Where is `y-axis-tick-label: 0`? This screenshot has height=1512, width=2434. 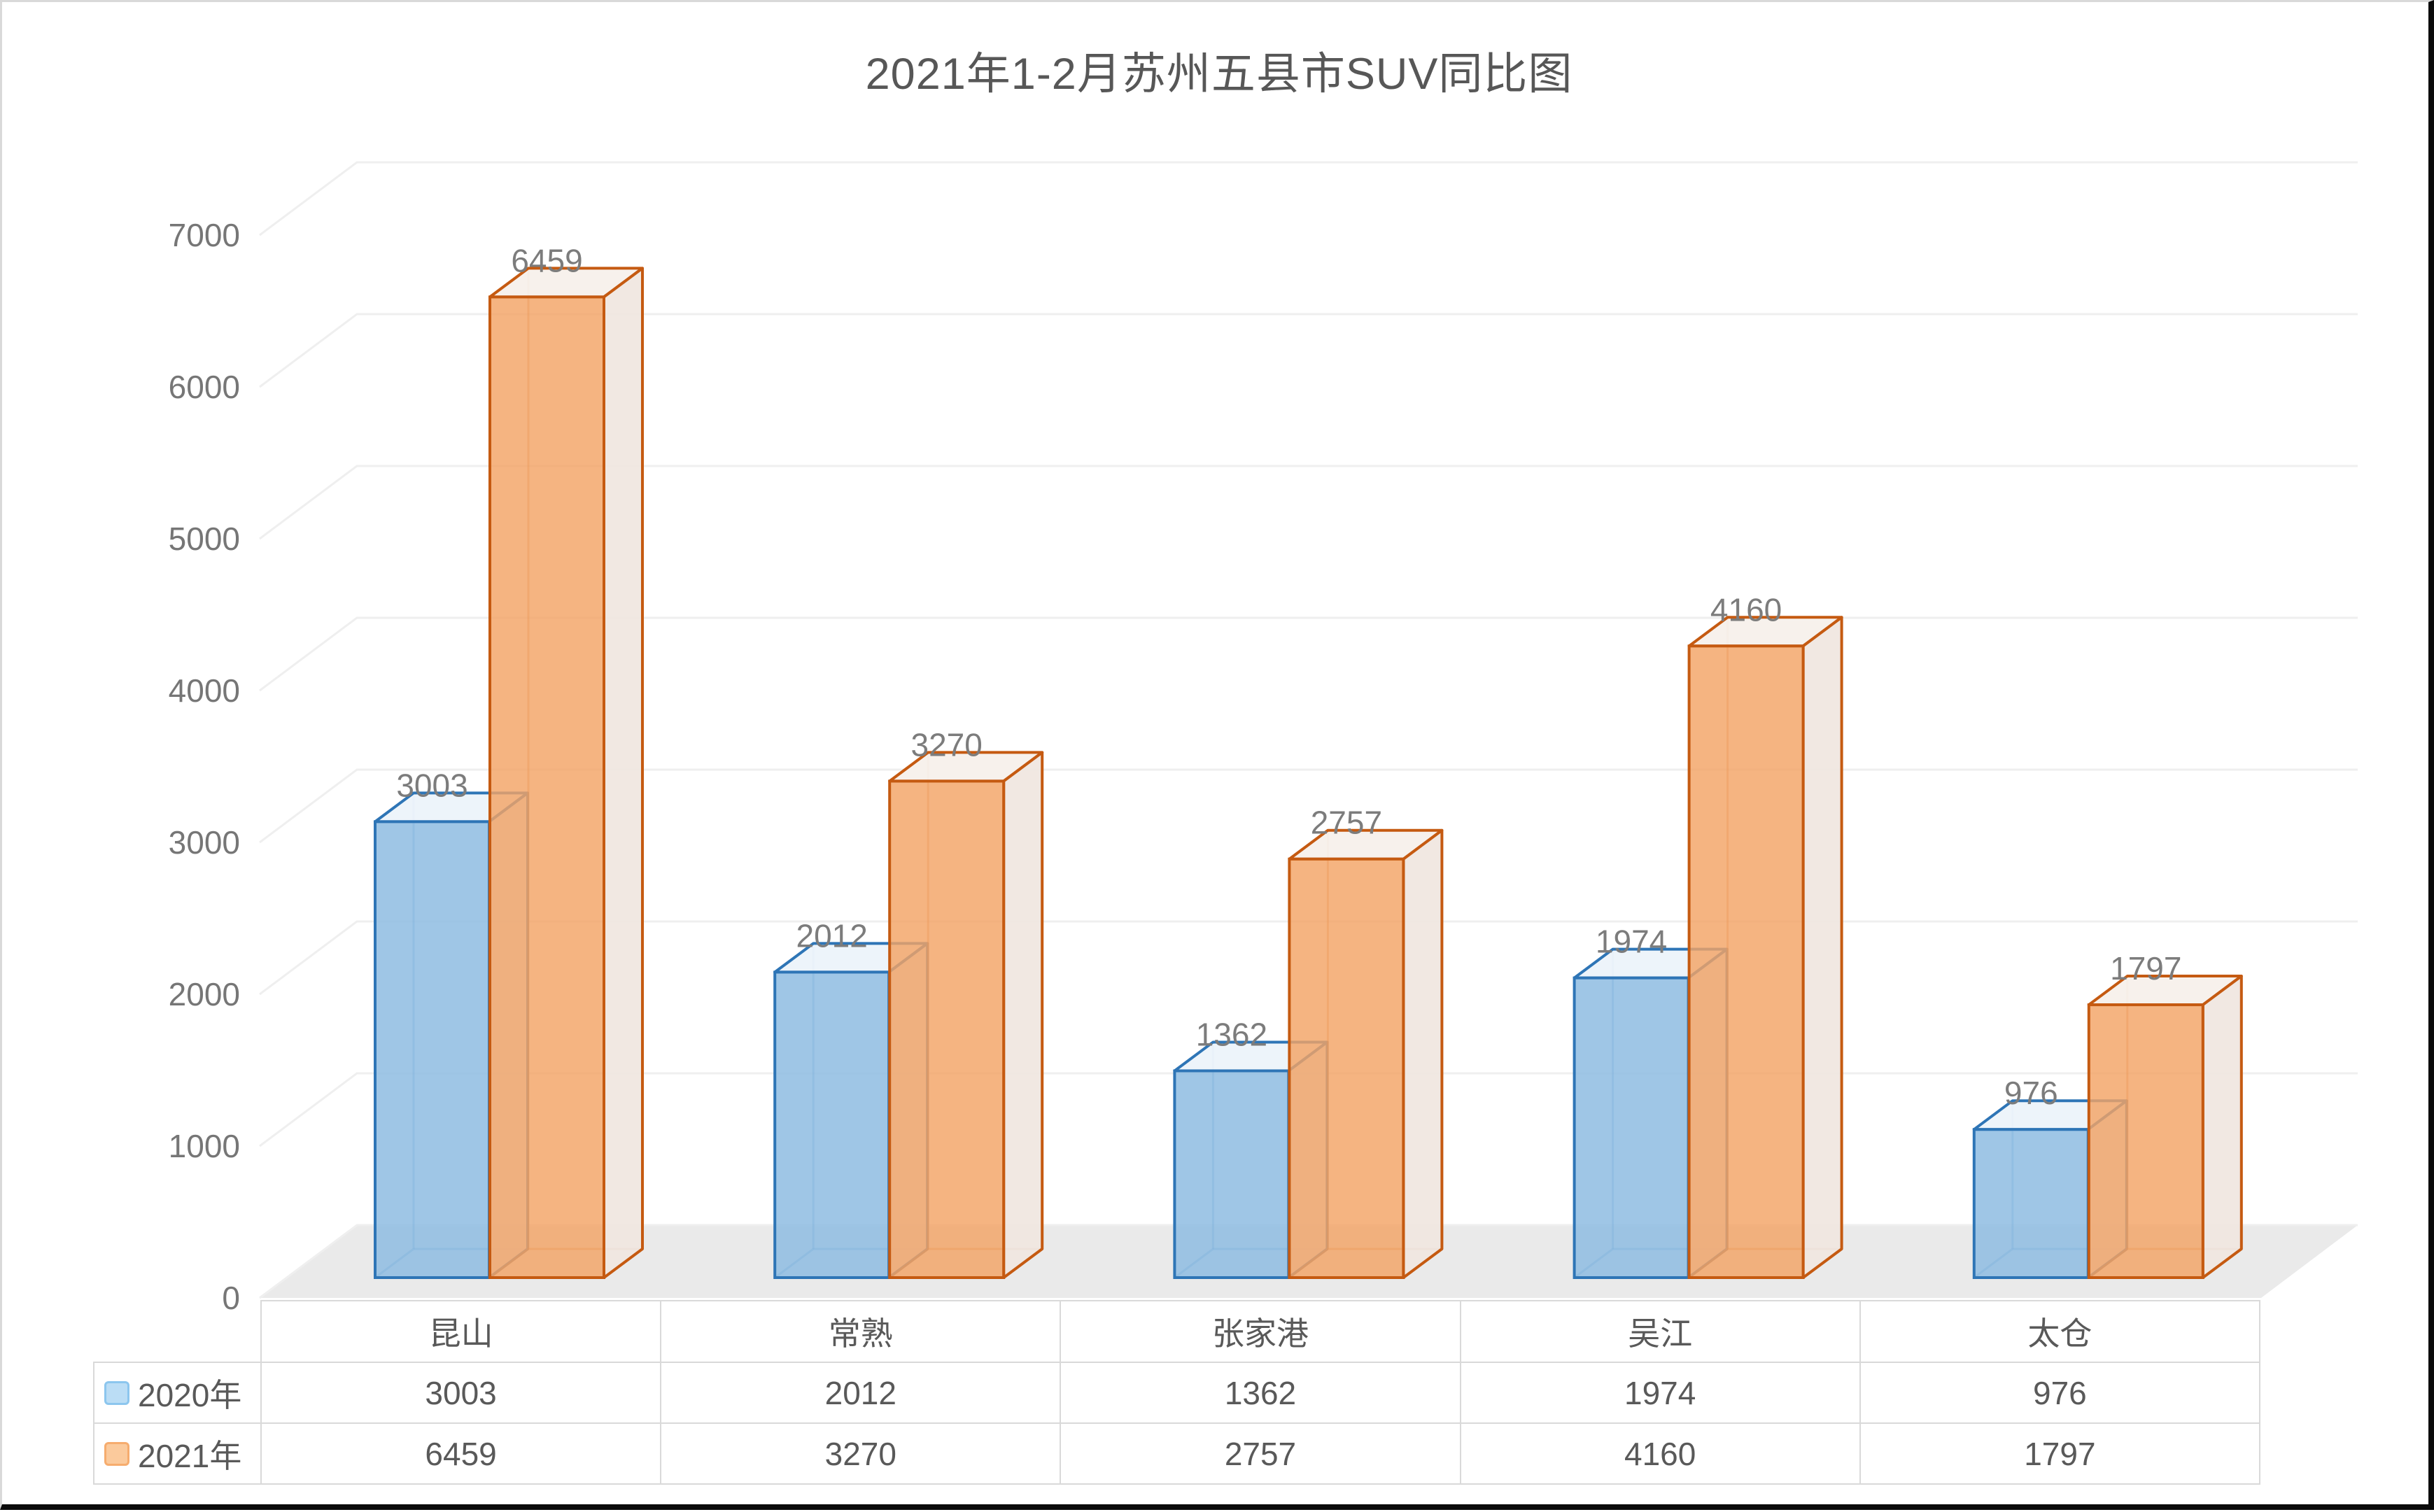 y-axis-tick-label: 0 is located at coordinates (231, 1298).